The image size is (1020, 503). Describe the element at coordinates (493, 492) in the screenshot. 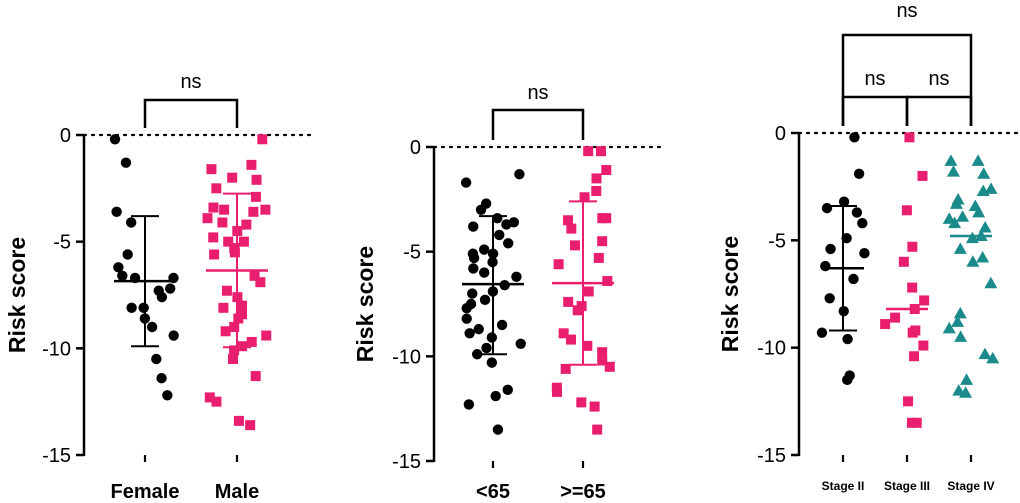

I see `x-category-label: <65` at that location.